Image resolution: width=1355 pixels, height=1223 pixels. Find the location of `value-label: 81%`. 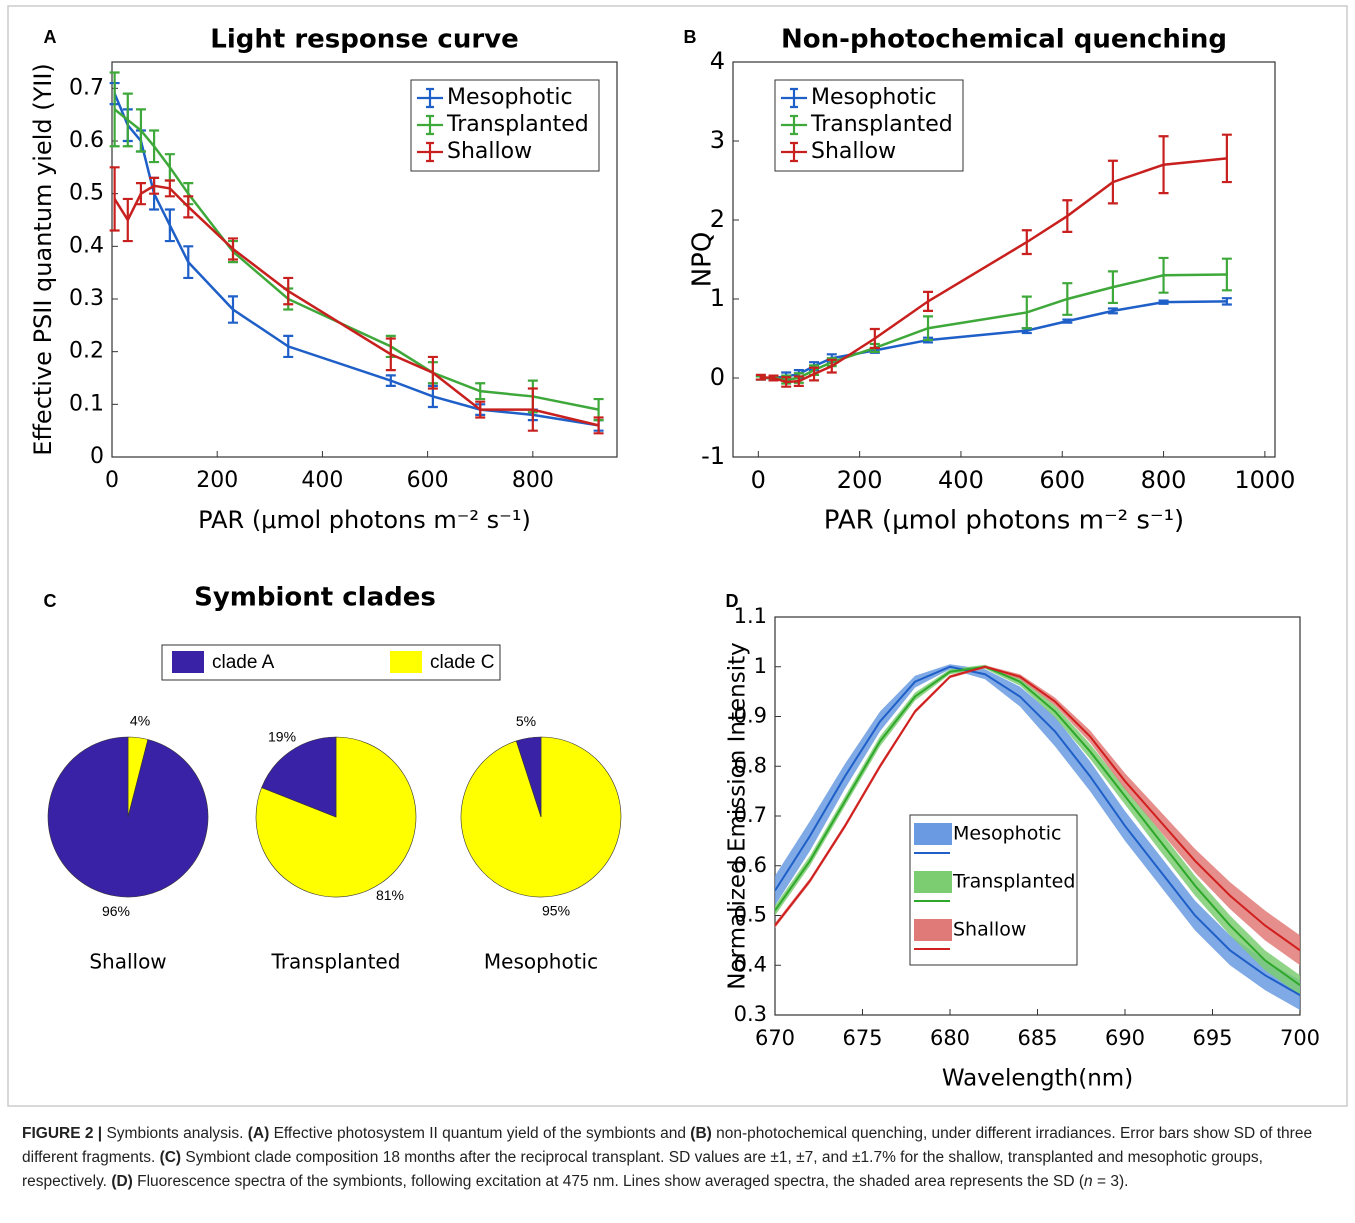

value-label: 81% is located at coordinates (390, 895).